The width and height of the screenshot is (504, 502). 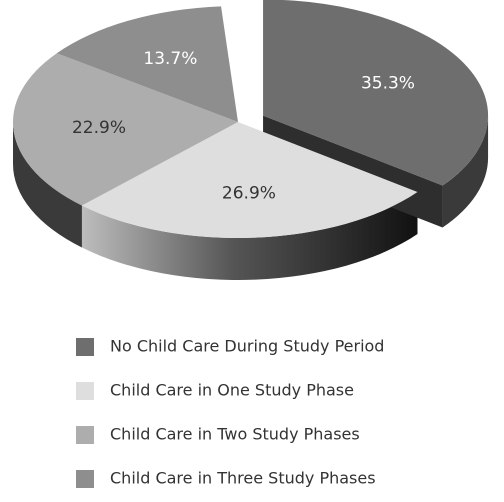 I want to click on legend-label: Child Care in Three Study Phases, so click(x=243, y=478).